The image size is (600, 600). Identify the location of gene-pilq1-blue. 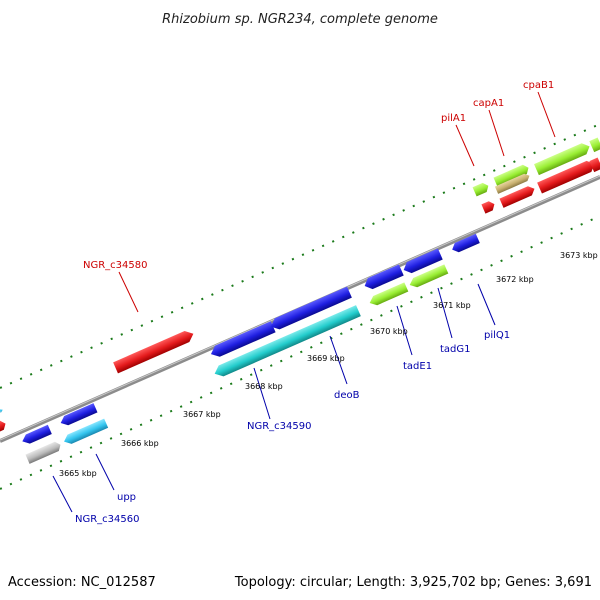
(466, 243).